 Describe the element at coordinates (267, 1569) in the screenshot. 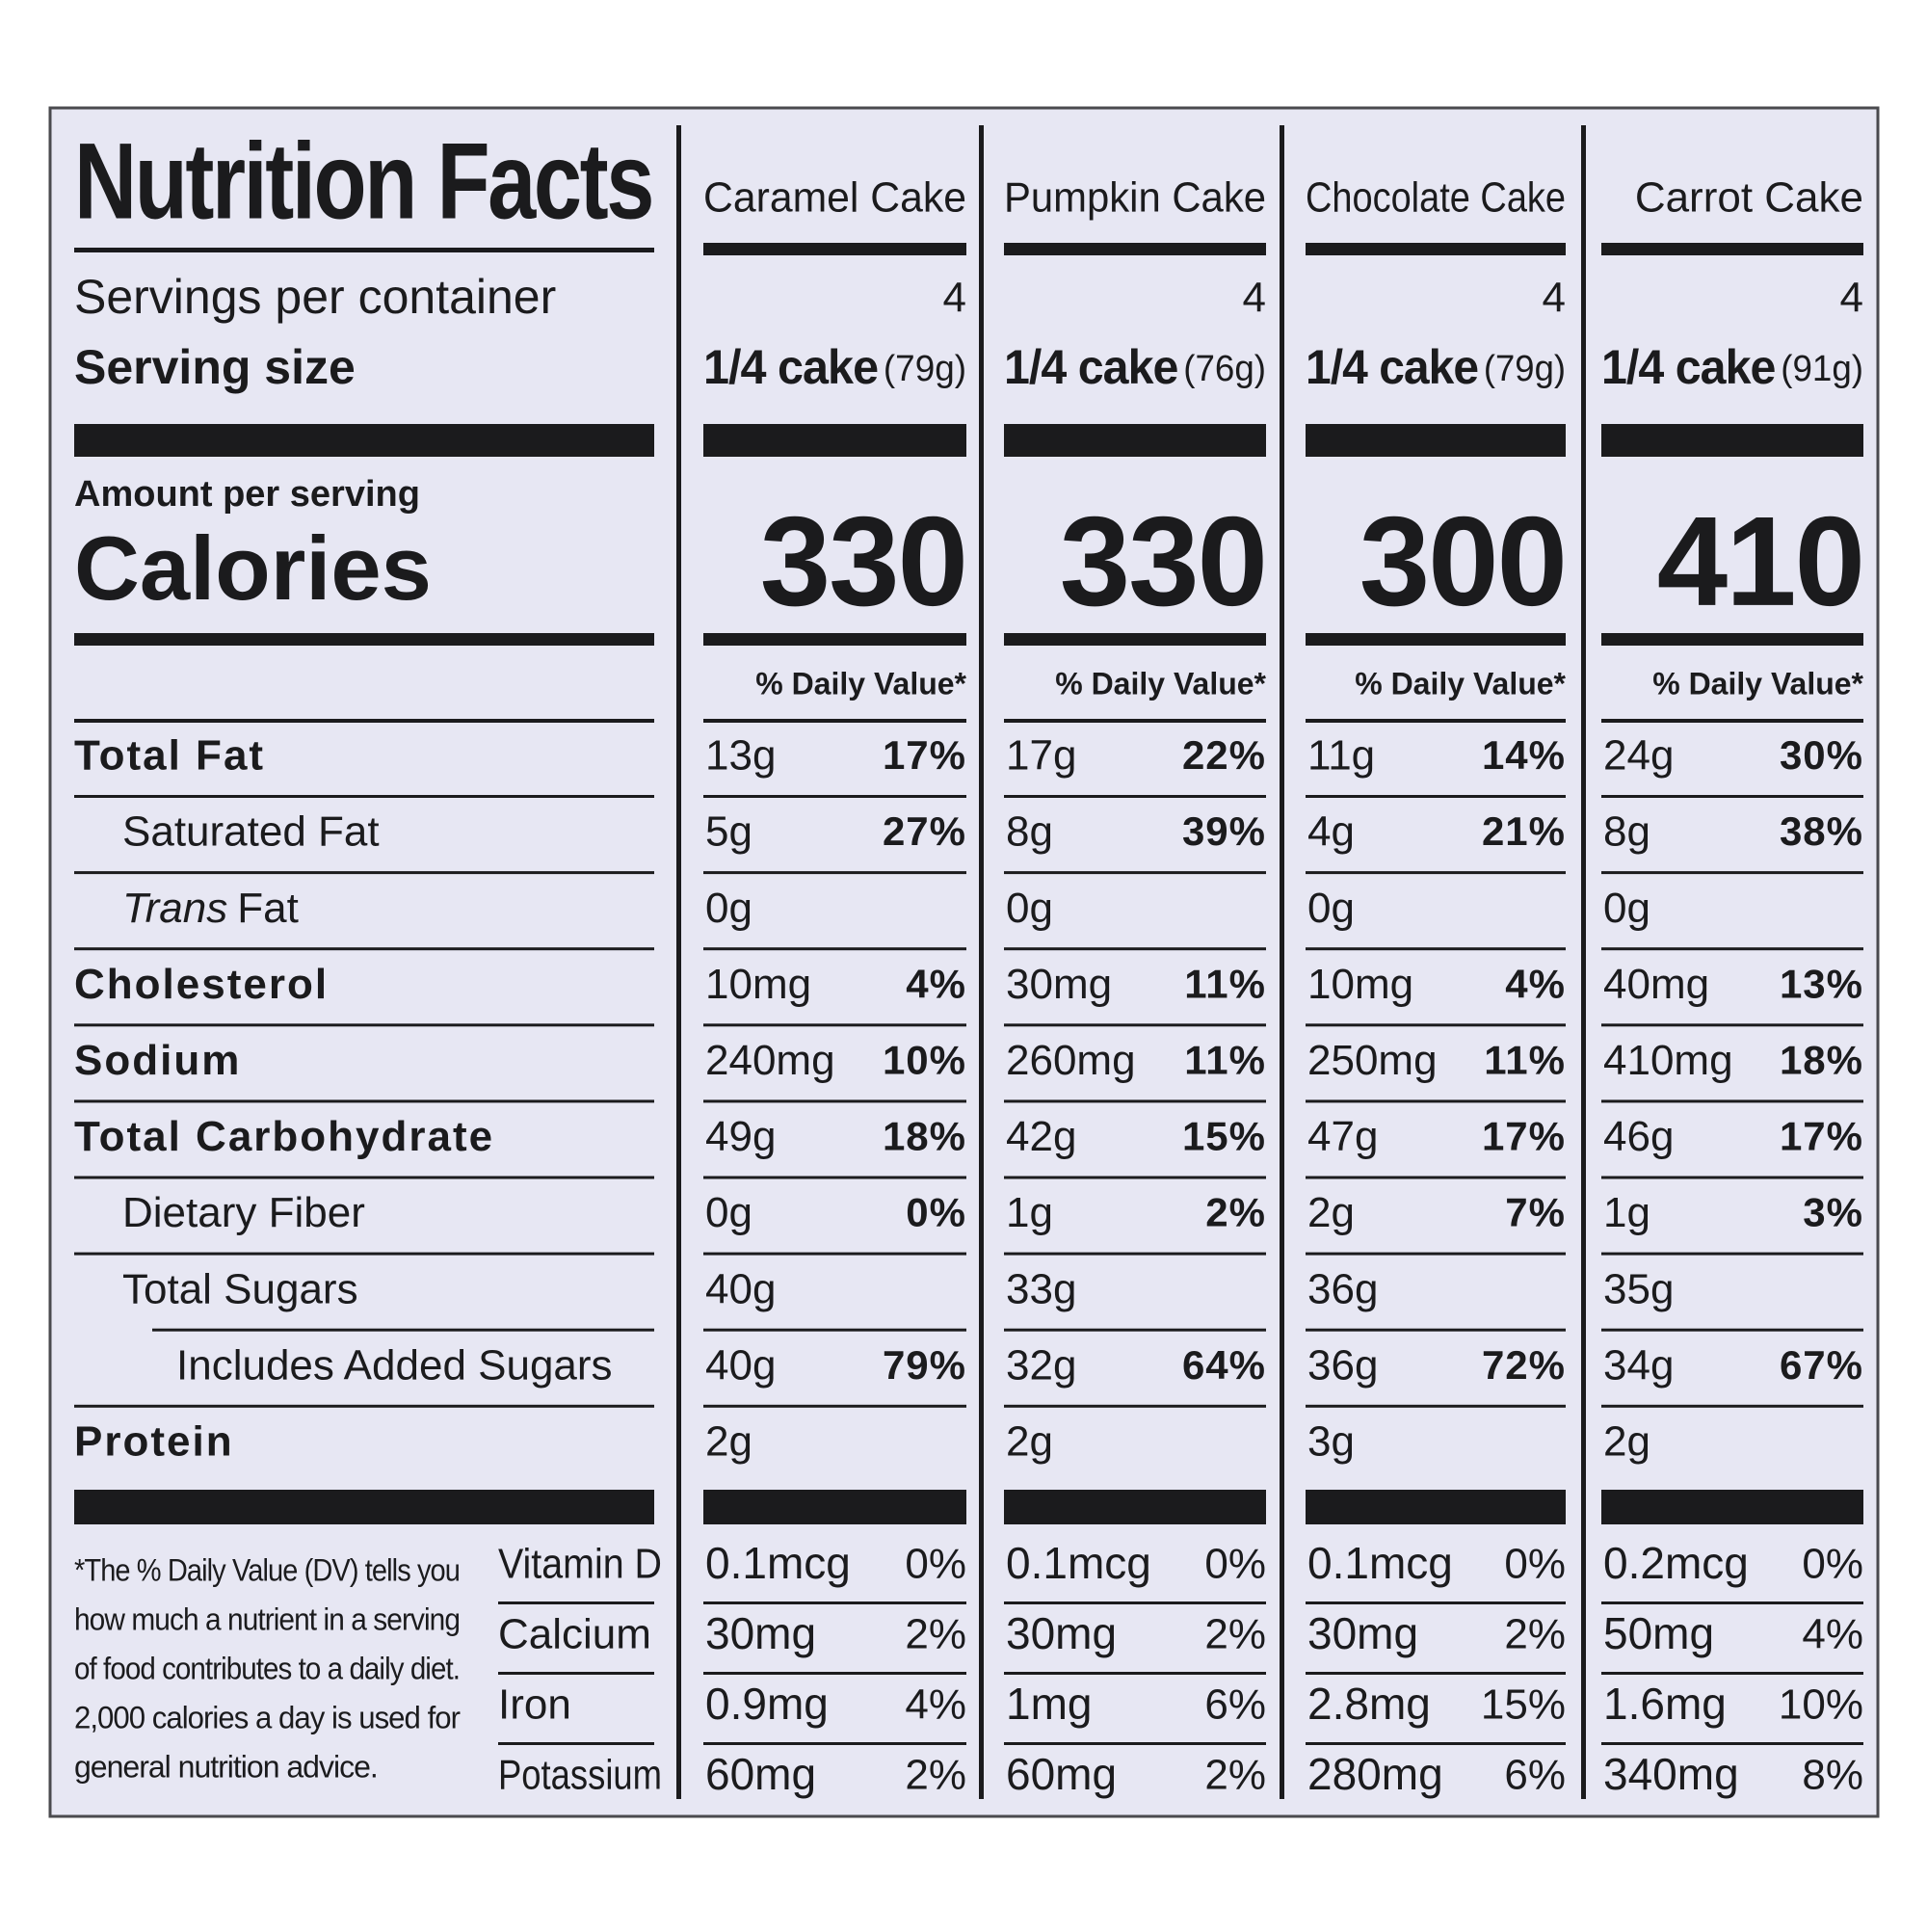

I see `footnote-line: *The % Daily Value (DV) tells you` at that location.